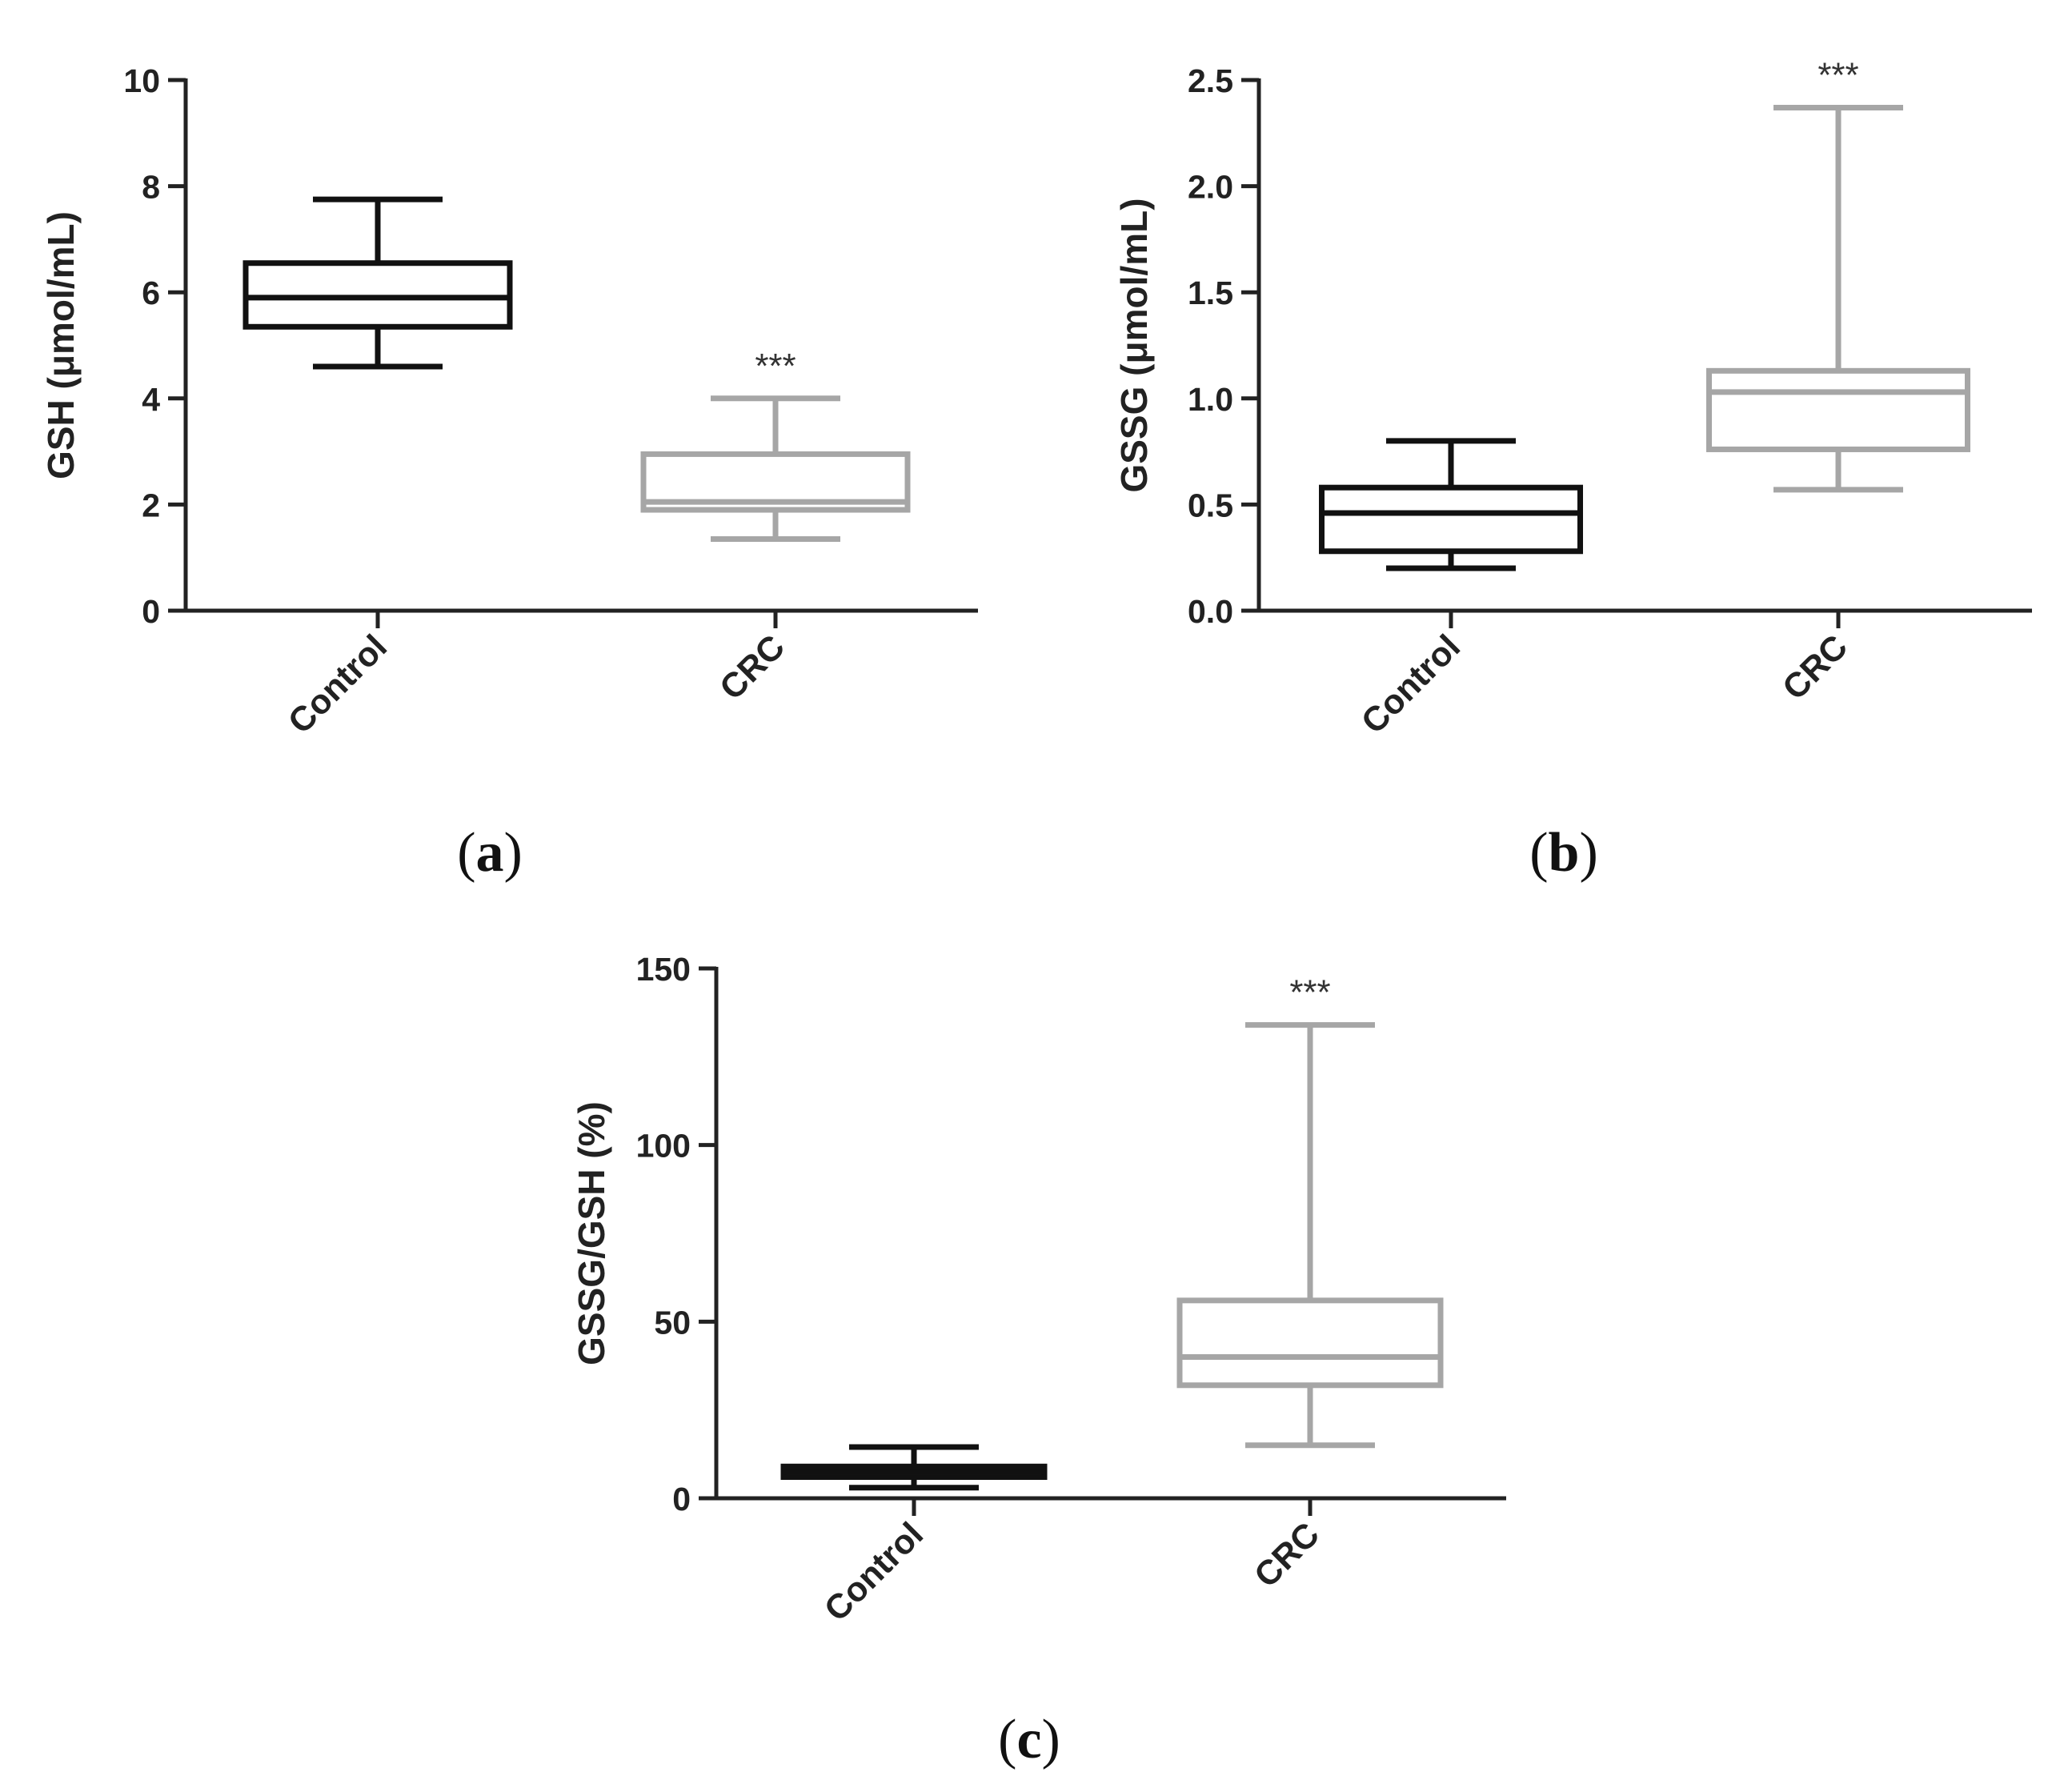 The width and height of the screenshot is (2068, 1792). Describe the element at coordinates (151, 187) in the screenshot. I see `y-tick-label: 8` at that location.